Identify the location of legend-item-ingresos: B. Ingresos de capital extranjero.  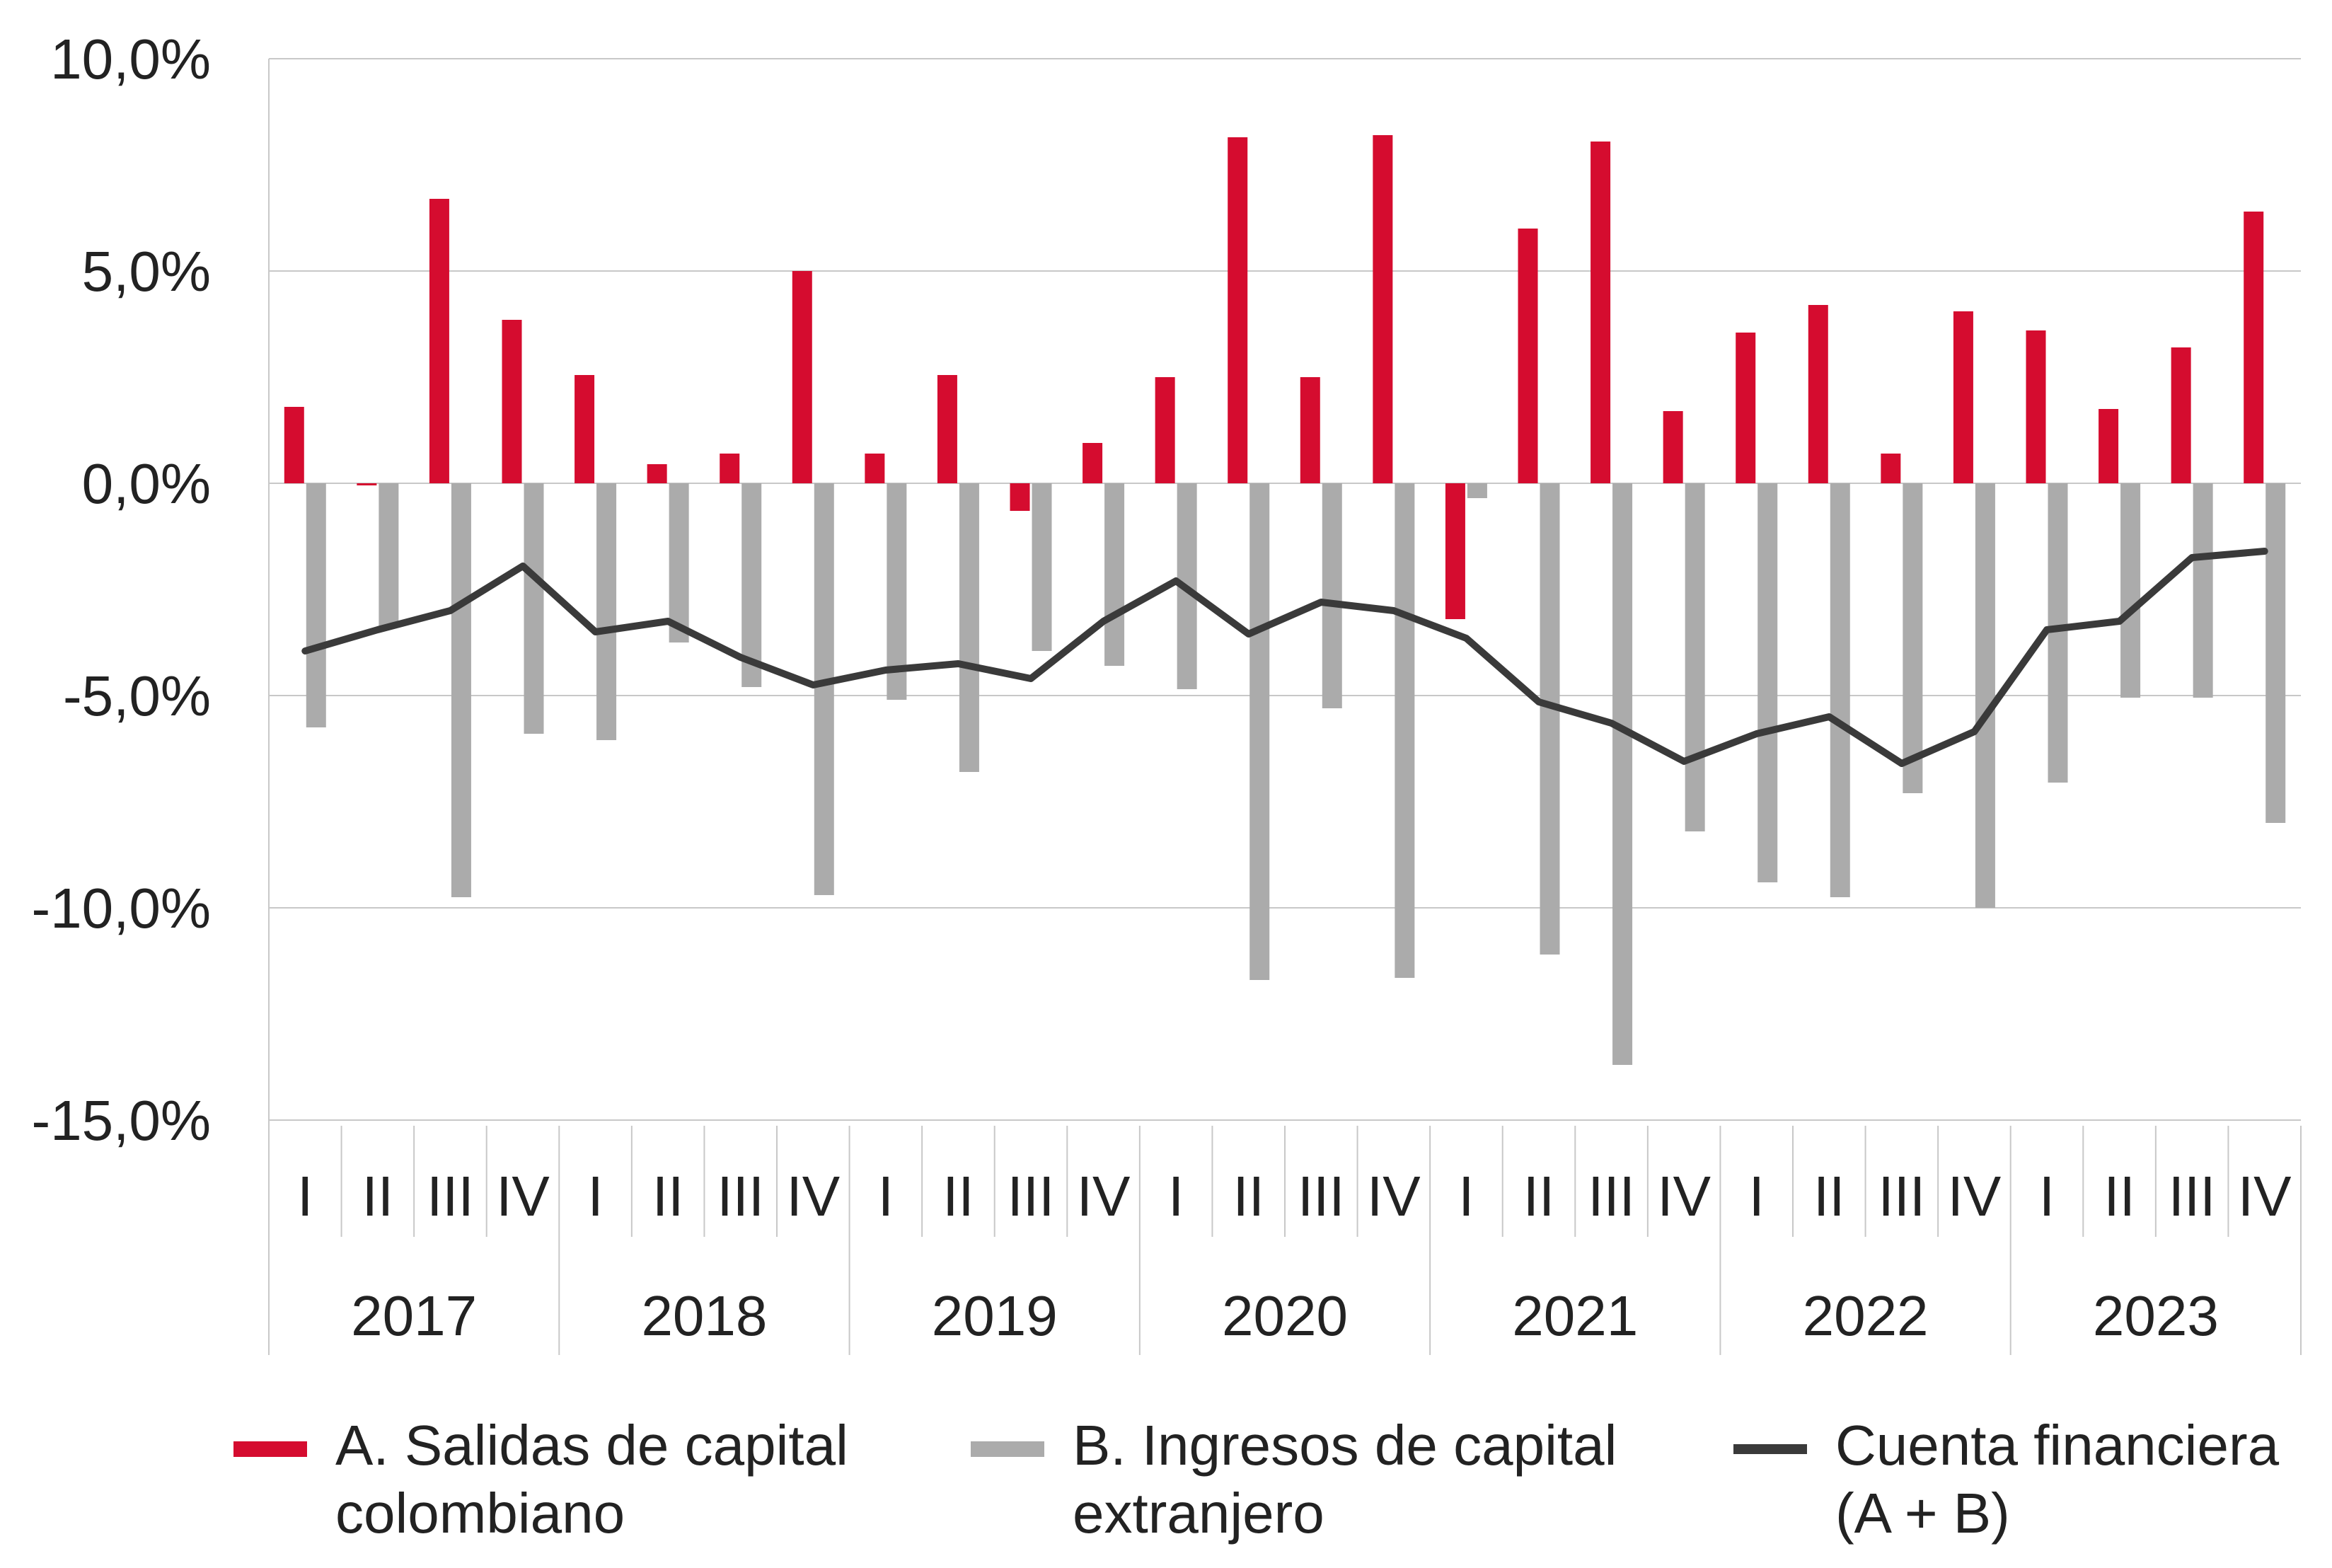
(1294, 1479).